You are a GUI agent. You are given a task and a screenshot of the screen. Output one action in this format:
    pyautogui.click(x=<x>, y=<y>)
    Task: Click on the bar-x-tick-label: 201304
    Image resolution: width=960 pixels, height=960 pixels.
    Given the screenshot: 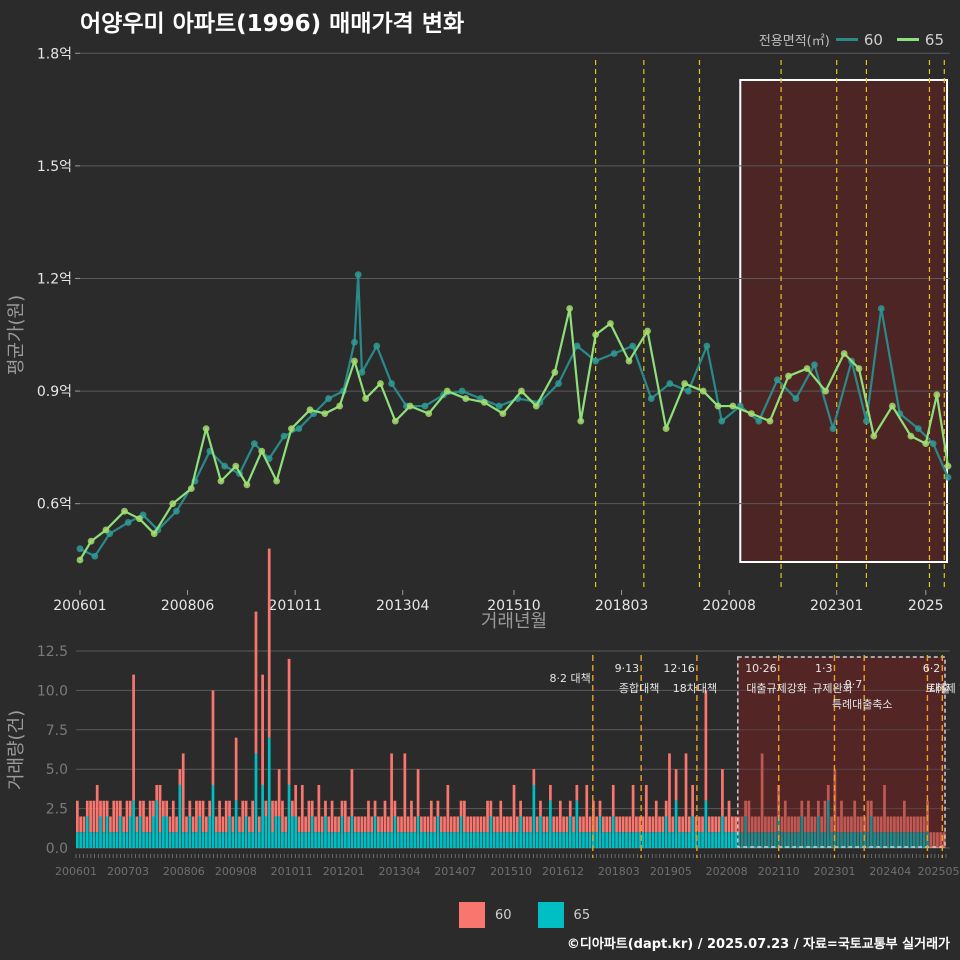 What is the action you would take?
    pyautogui.click(x=399, y=871)
    